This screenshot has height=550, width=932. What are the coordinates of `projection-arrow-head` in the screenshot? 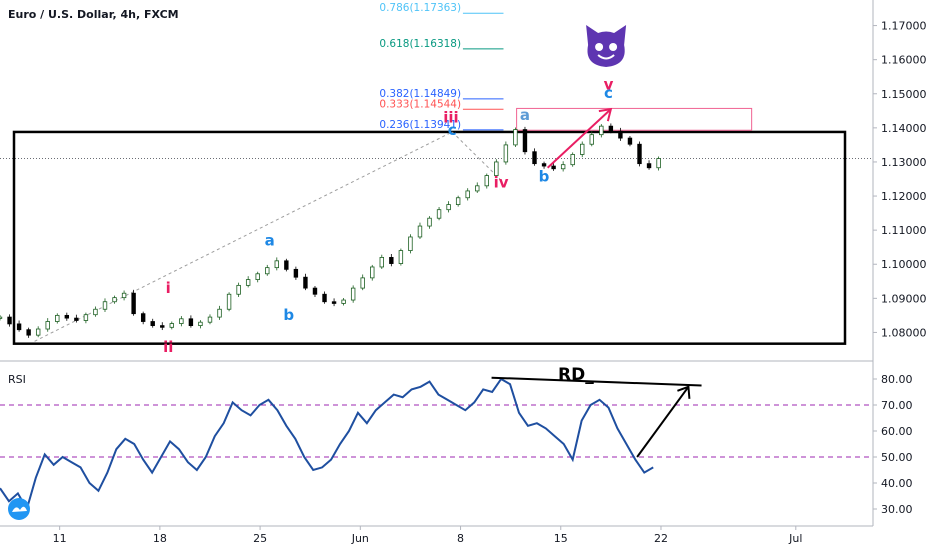 It's located at (605, 114).